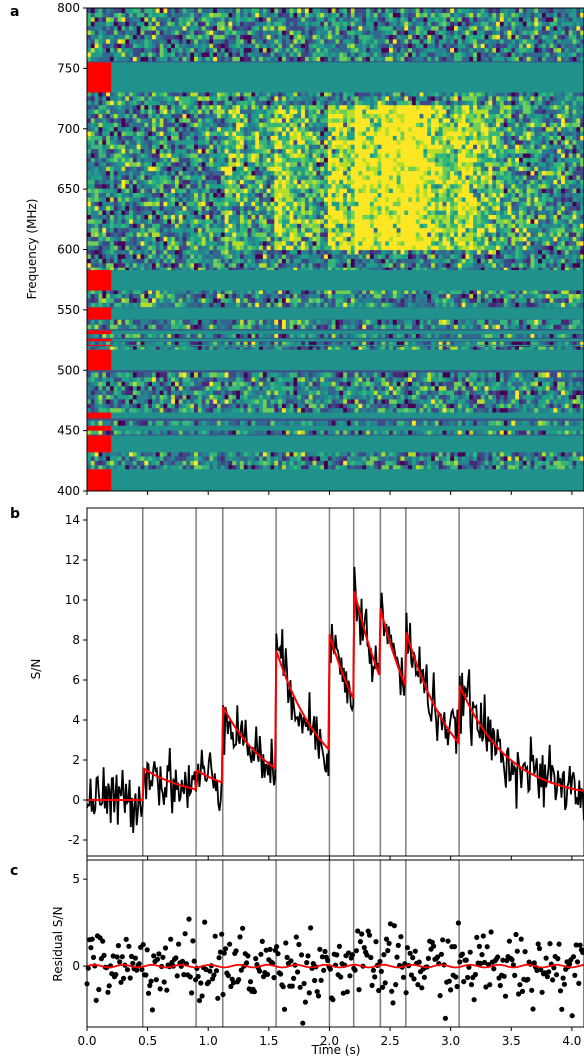 The height and width of the screenshot is (1059, 584). What do you see at coordinates (76, 760) in the screenshot?
I see `y-tick-label-b-2: 2` at bounding box center [76, 760].